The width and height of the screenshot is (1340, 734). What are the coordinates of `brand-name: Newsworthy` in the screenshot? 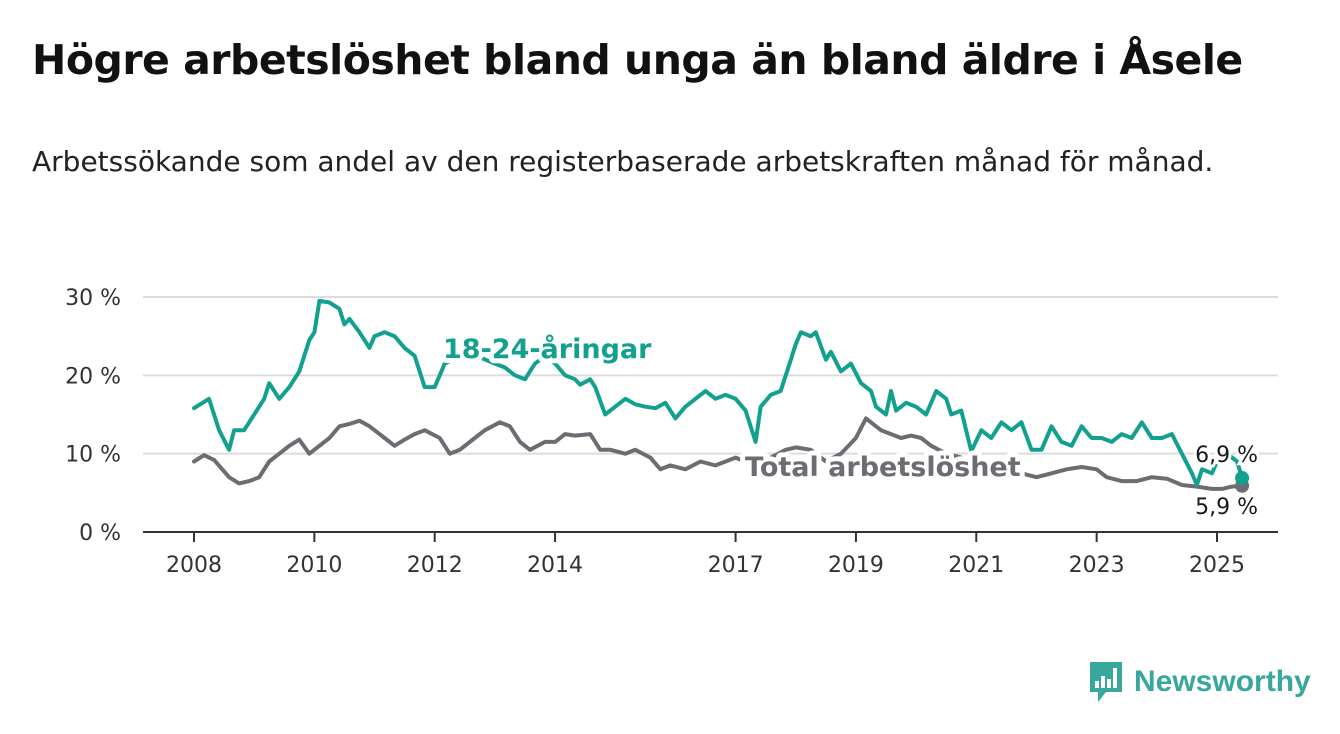 It's located at (1222, 681).